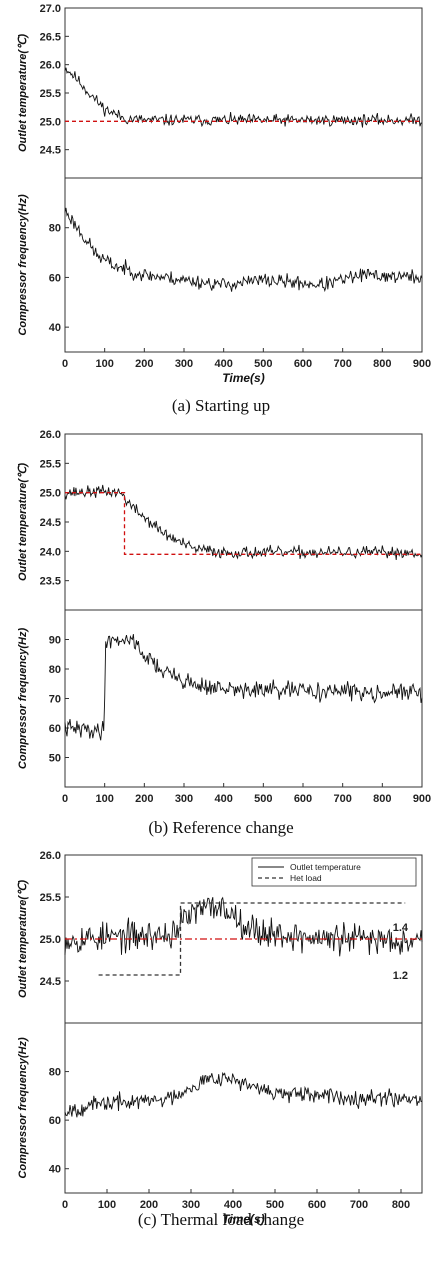 The width and height of the screenshot is (442, 1270). What do you see at coordinates (221, 1219) in the screenshot?
I see `figure-caption: (c) Thermal load change` at bounding box center [221, 1219].